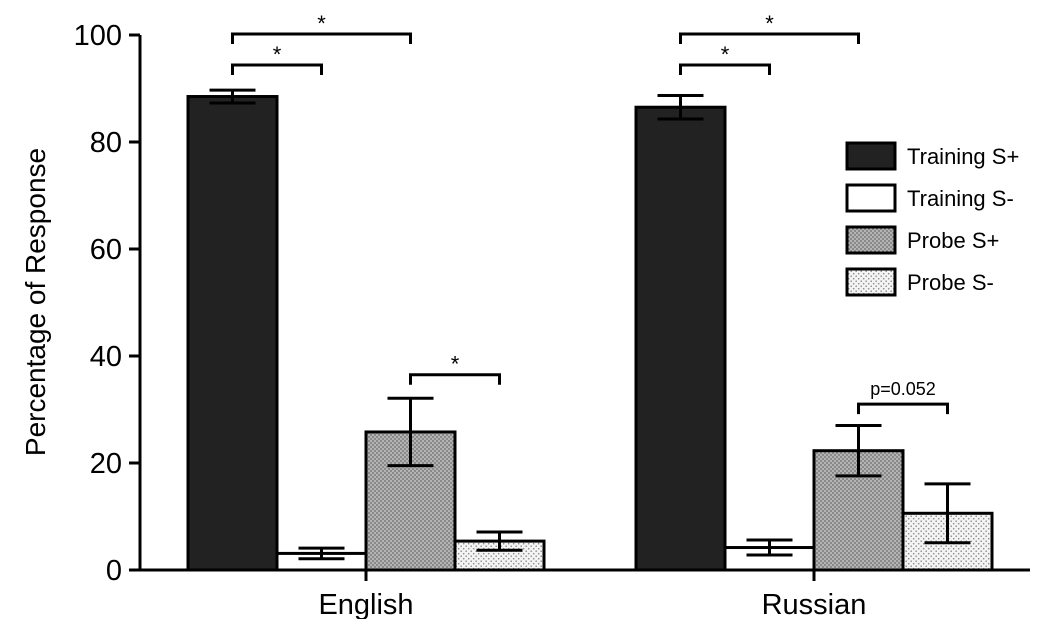 This screenshot has width=1054, height=619. Describe the element at coordinates (903, 389) in the screenshot. I see `significance-label: p=0.052` at that location.